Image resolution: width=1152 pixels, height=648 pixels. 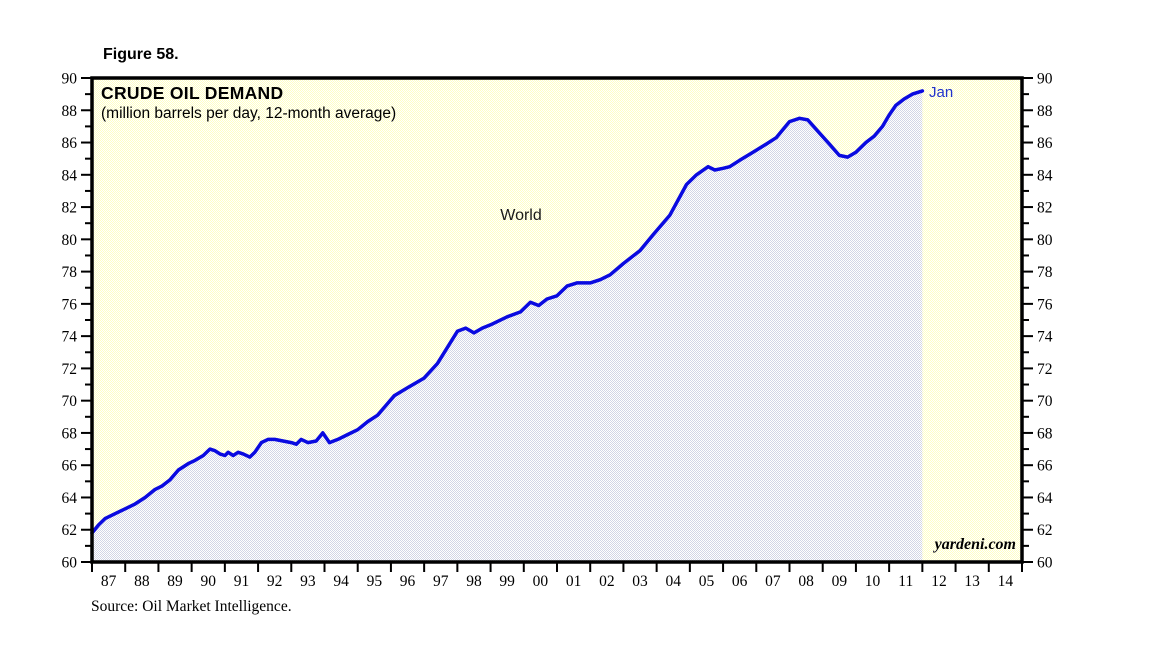 I want to click on y-axis-right-tick-label: 64, so click(x=1045, y=498).